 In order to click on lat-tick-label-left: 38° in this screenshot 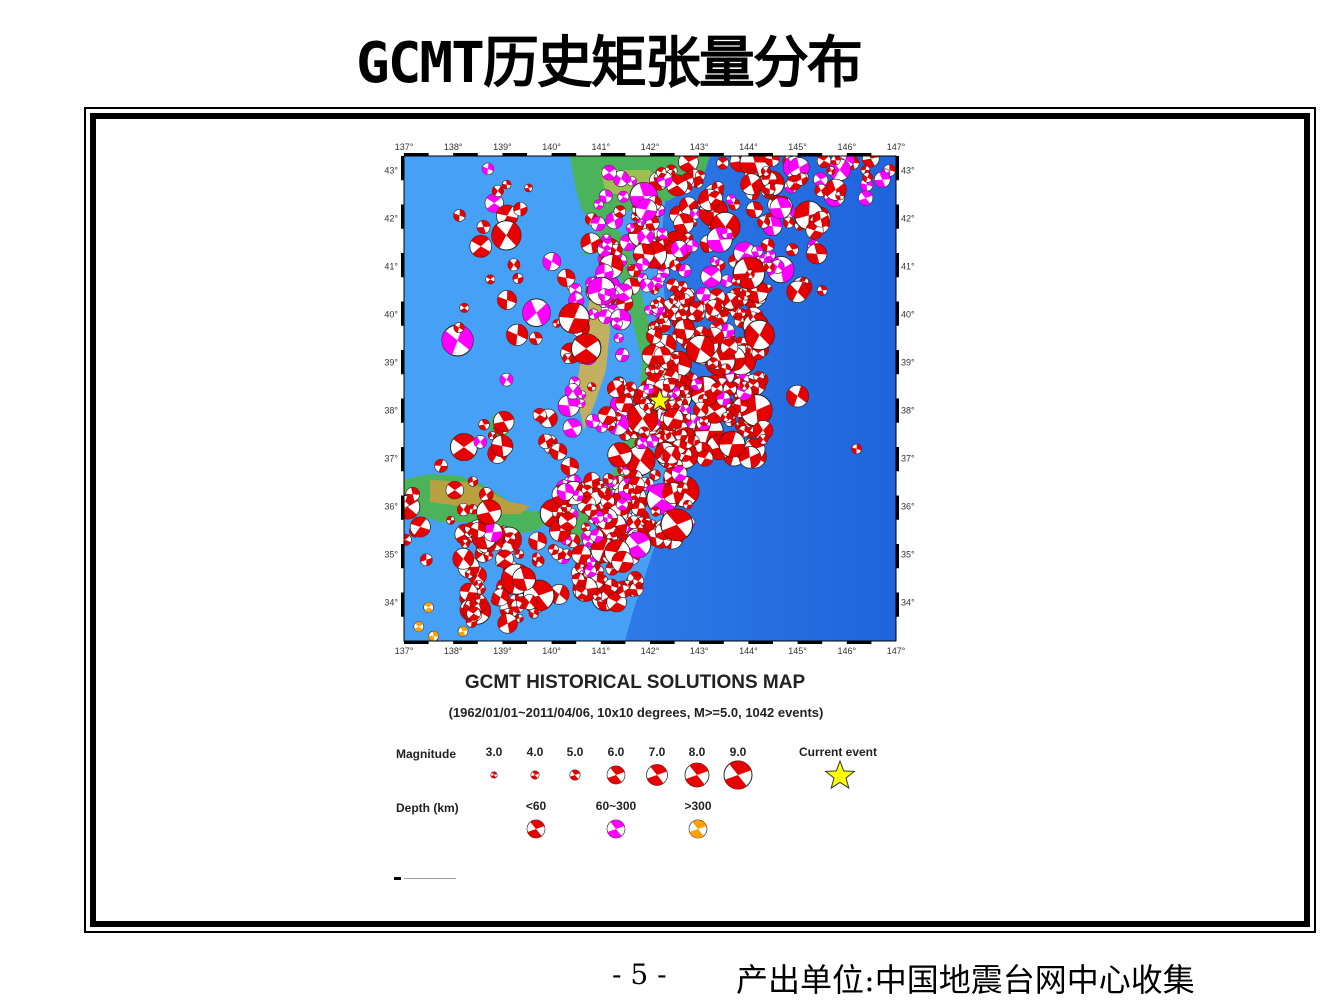, I will do `click(391, 411)`.